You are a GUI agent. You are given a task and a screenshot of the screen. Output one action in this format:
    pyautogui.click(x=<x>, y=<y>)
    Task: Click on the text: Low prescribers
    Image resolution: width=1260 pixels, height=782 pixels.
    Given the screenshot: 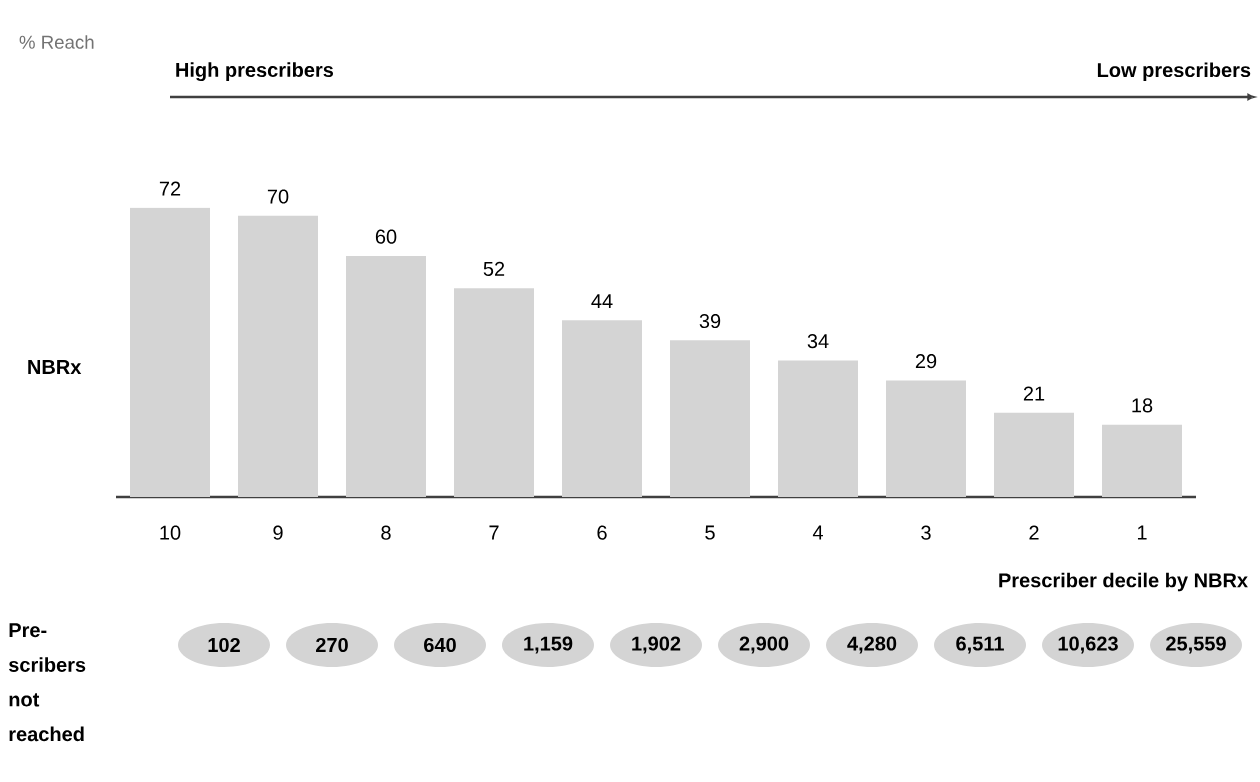 What is the action you would take?
    pyautogui.click(x=1174, y=72)
    